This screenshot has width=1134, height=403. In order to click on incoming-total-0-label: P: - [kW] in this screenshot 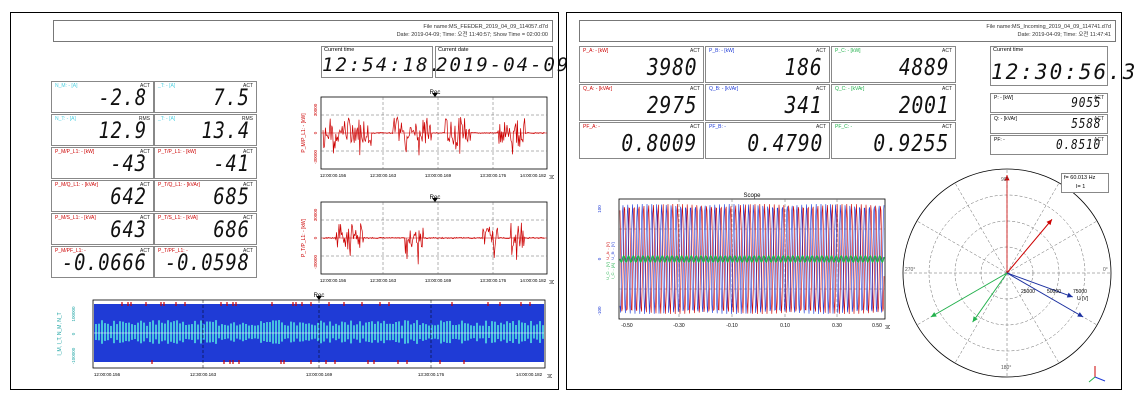, I will do `click(1004, 98)`.